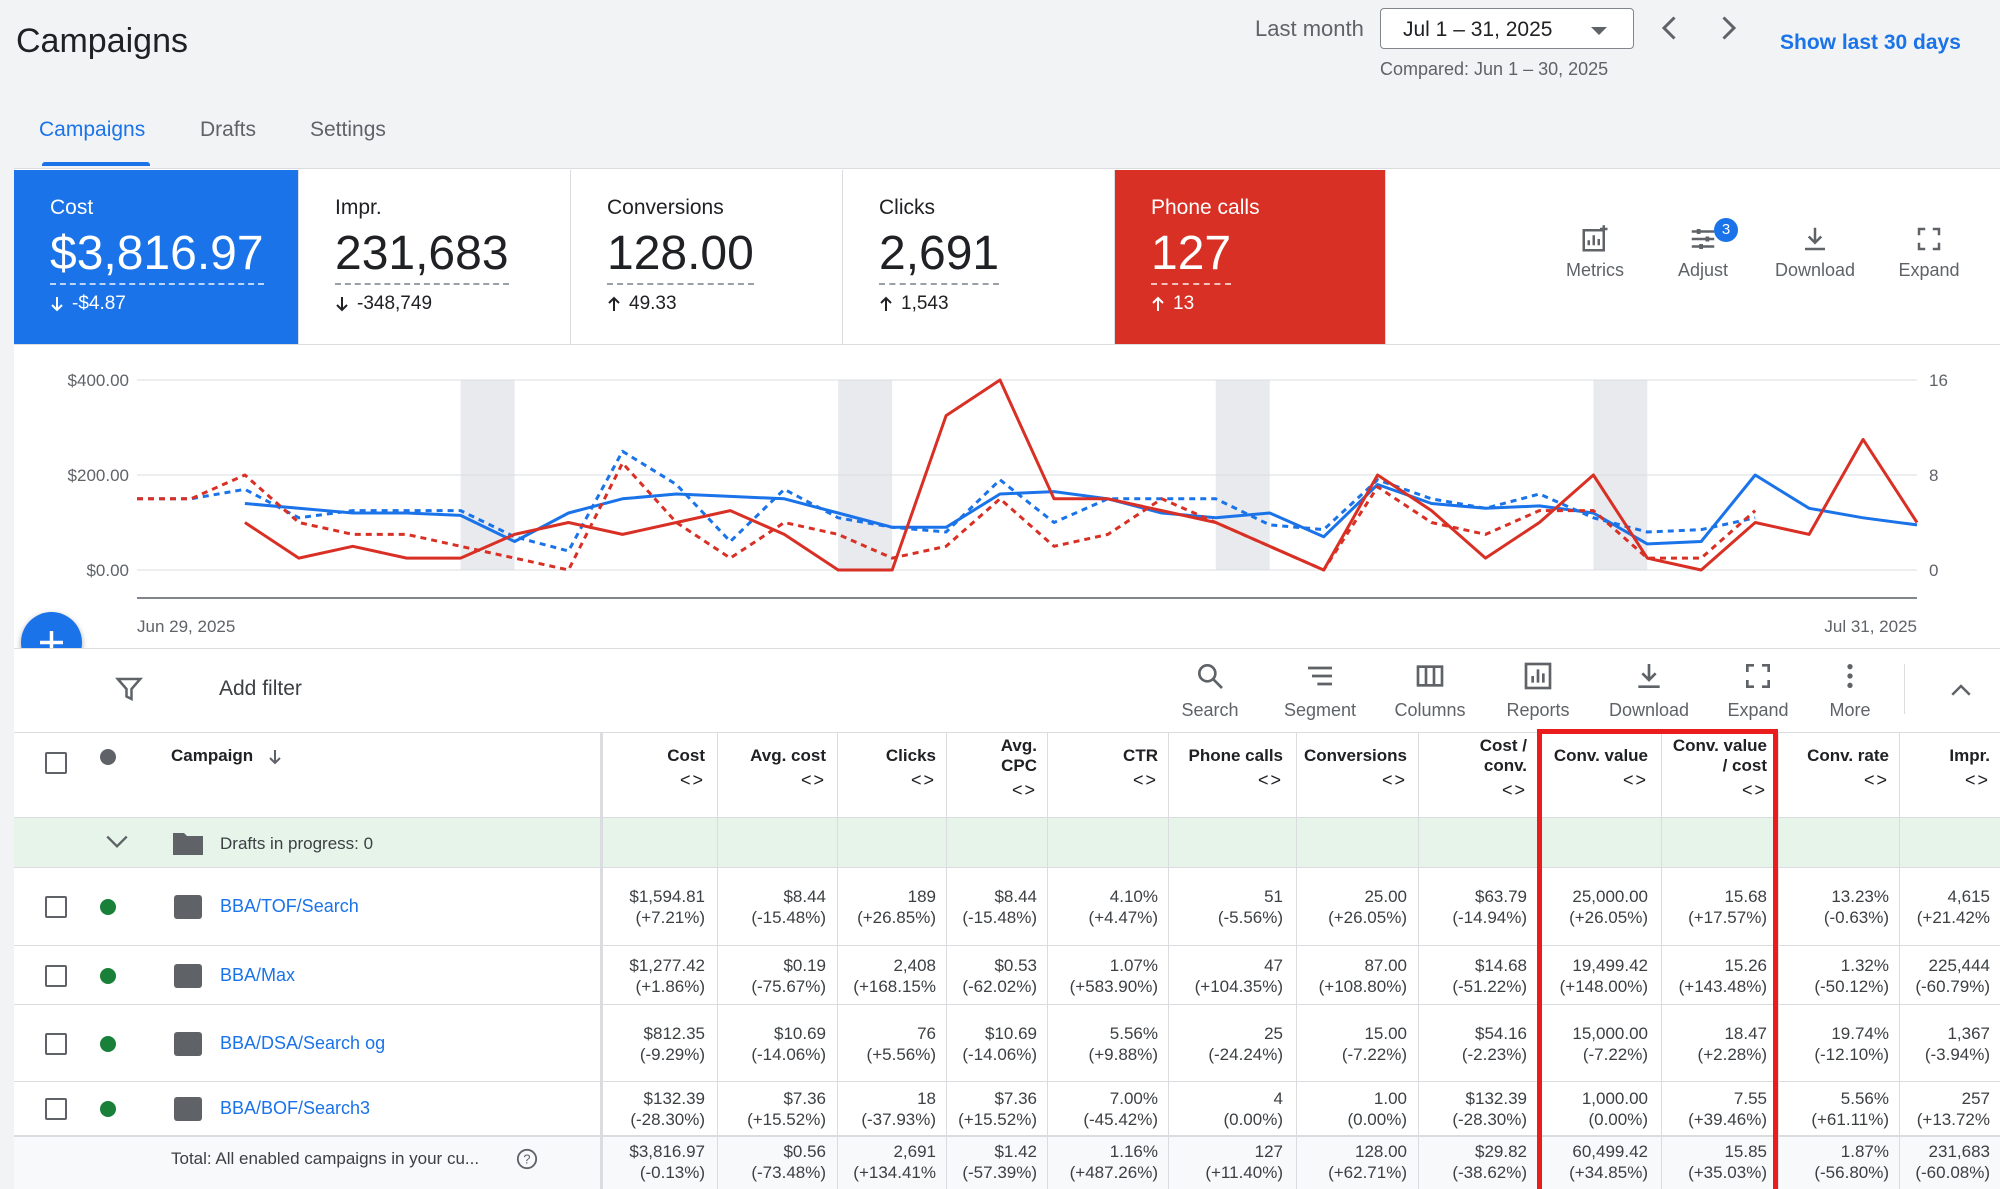 The image size is (2000, 1189). I want to click on column-header: Cost / conv. <>, so click(1462, 768).